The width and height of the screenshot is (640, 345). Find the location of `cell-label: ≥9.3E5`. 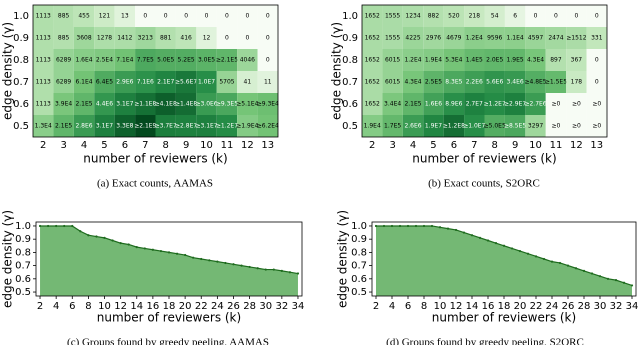

cell-label: ≥9.3E5 is located at coordinates (227, 104).